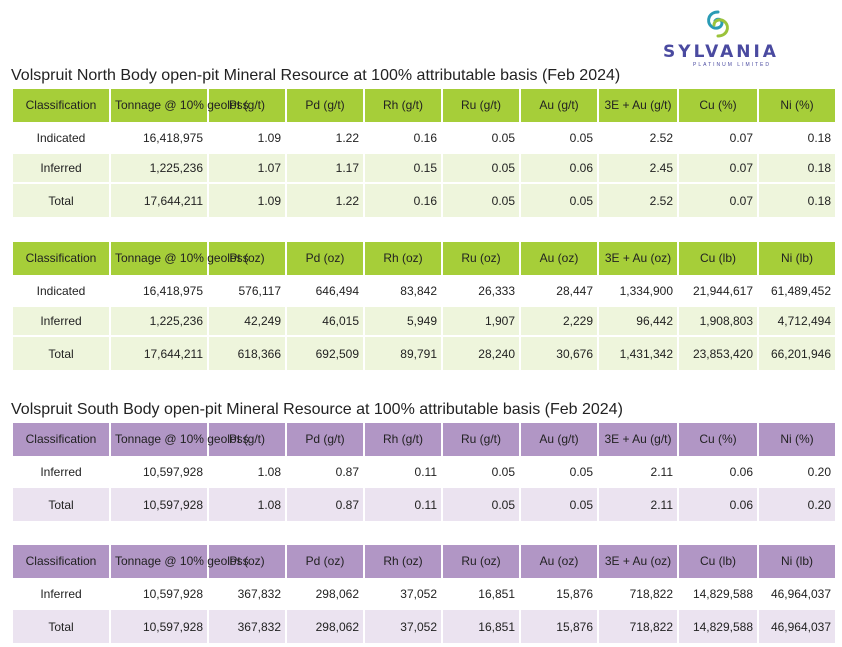 The height and width of the screenshot is (647, 842). Describe the element at coordinates (797, 353) in the screenshot. I see `table-cell: 66,201,946` at that location.